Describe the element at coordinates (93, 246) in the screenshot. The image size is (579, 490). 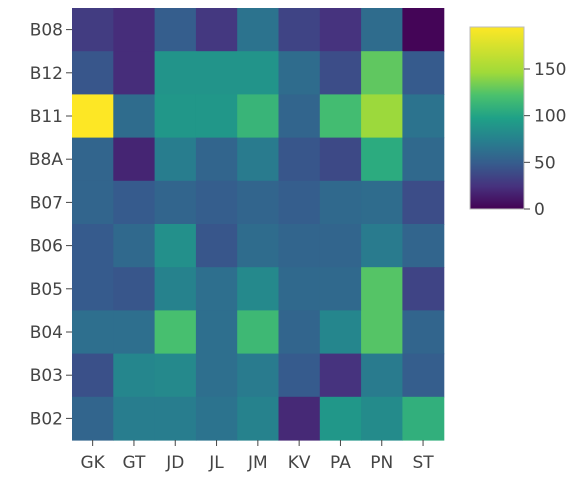
I see `heatmap-cell-b06-gk` at that location.